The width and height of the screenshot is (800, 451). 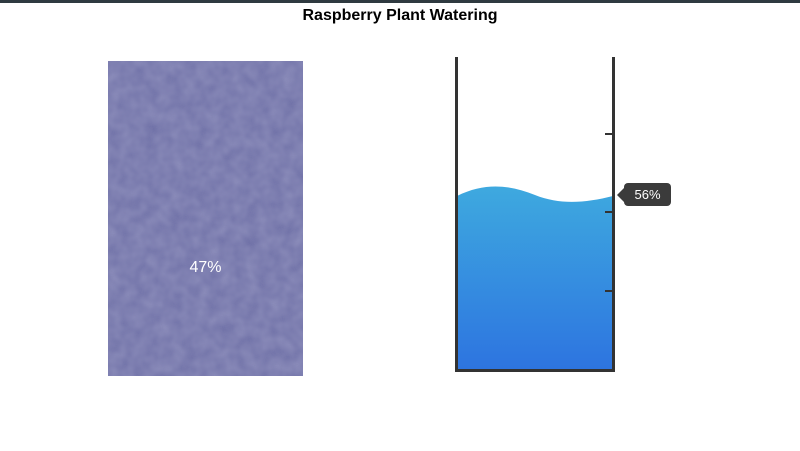 What do you see at coordinates (535, 278) in the screenshot?
I see `water-fill` at bounding box center [535, 278].